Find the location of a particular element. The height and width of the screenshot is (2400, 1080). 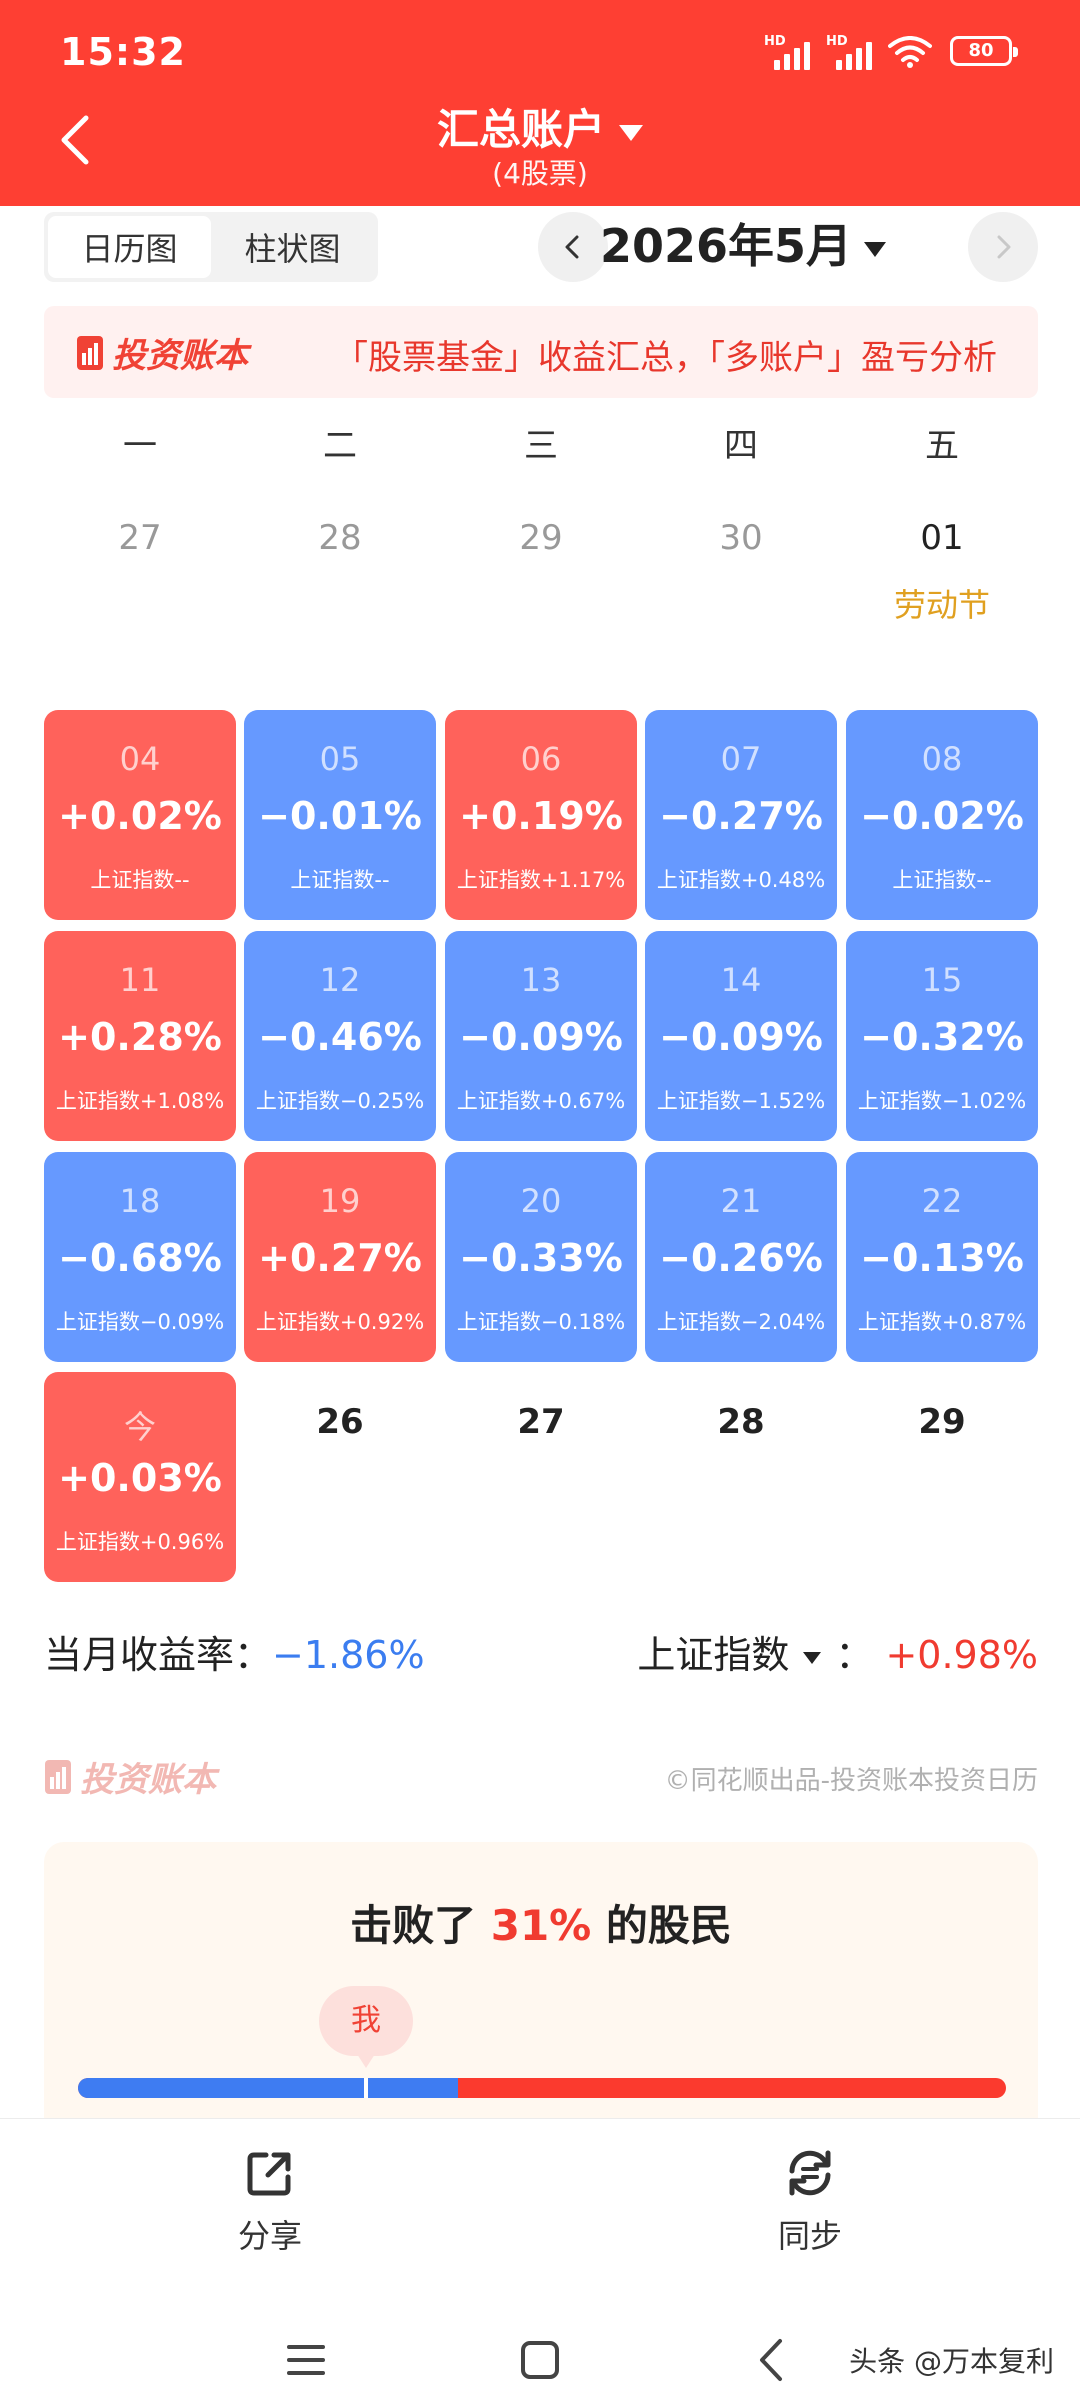

view-toggle: 日历图 柱状图 is located at coordinates (211, 247).